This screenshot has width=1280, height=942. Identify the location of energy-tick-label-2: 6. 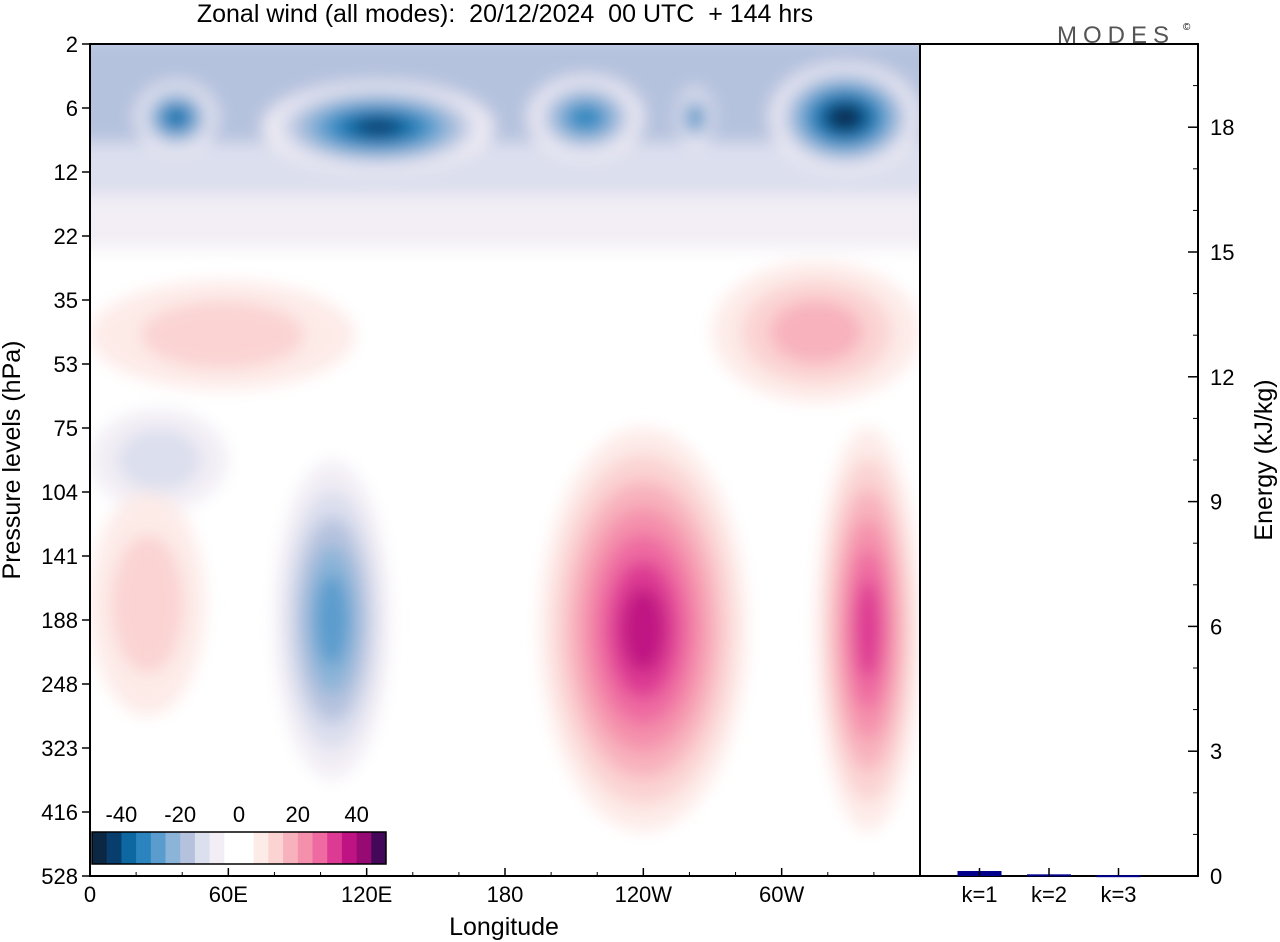
(1216, 626).